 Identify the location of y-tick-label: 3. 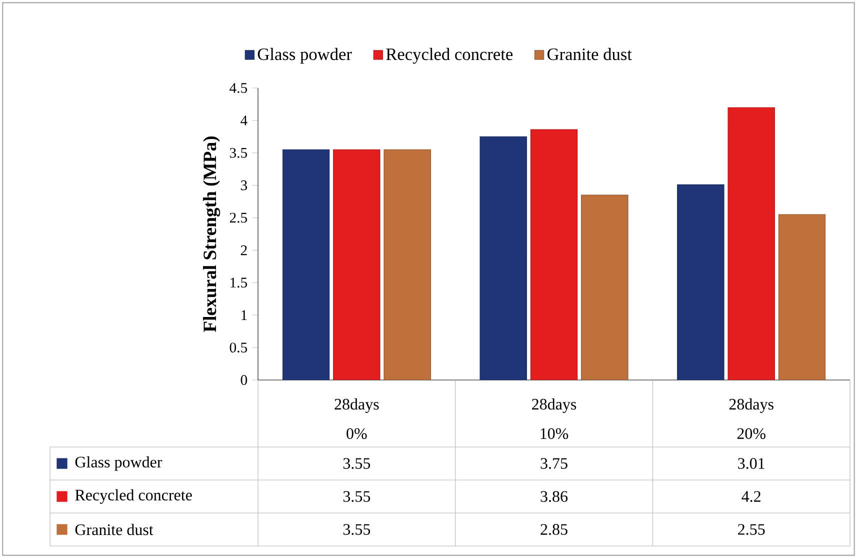
(244, 185).